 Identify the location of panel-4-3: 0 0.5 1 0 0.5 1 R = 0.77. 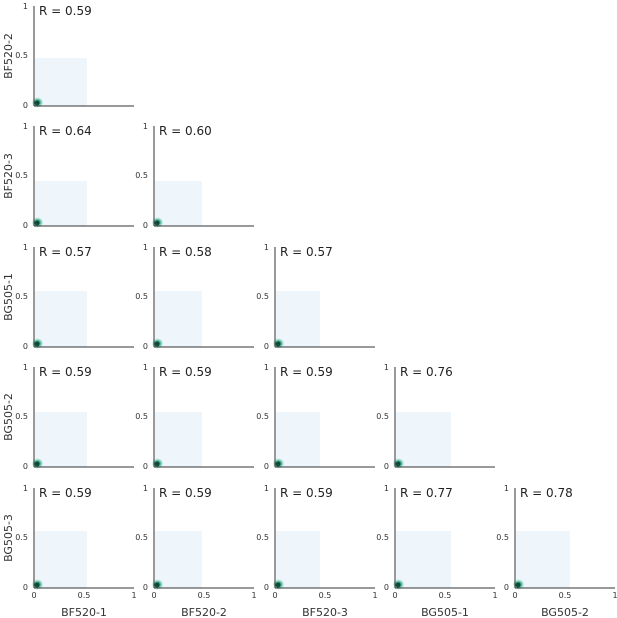
(436, 542).